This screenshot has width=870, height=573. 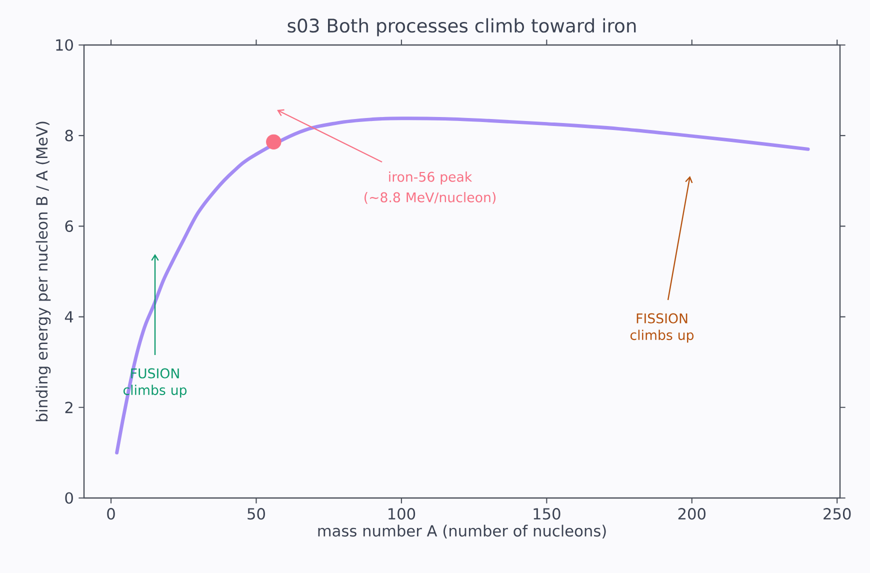 I want to click on x-tick-label: 100, so click(x=402, y=514).